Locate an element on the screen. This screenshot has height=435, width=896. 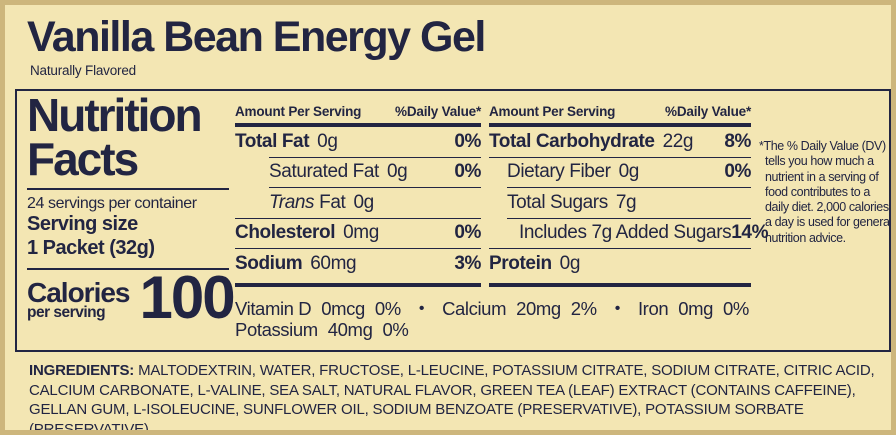
micro-iron: Iron 0mg 0% is located at coordinates (693, 309).